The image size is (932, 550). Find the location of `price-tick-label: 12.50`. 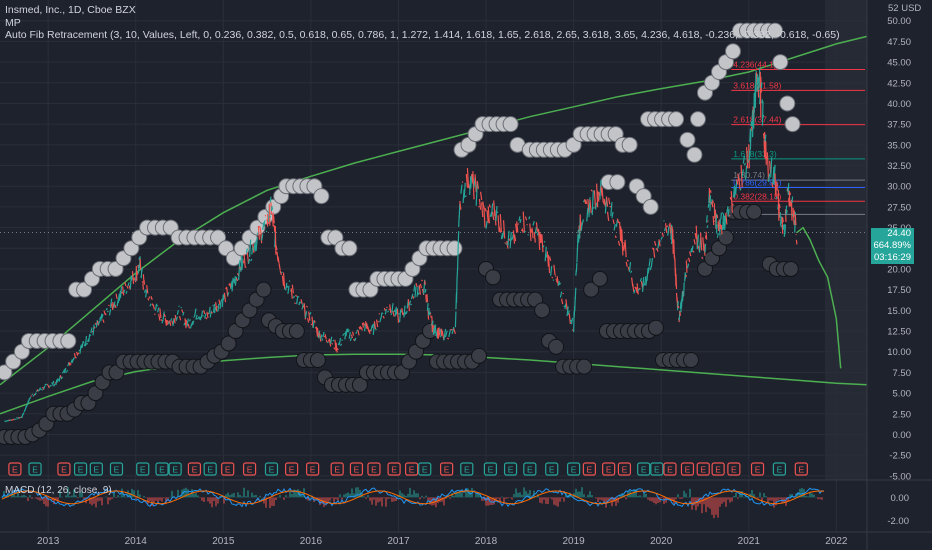

price-tick-label: 12.50 is located at coordinates (899, 332).